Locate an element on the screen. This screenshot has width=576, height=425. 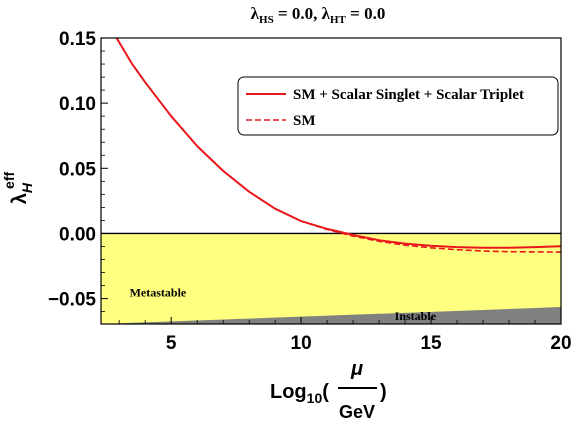
xlabel-open: ( is located at coordinates (325, 392).